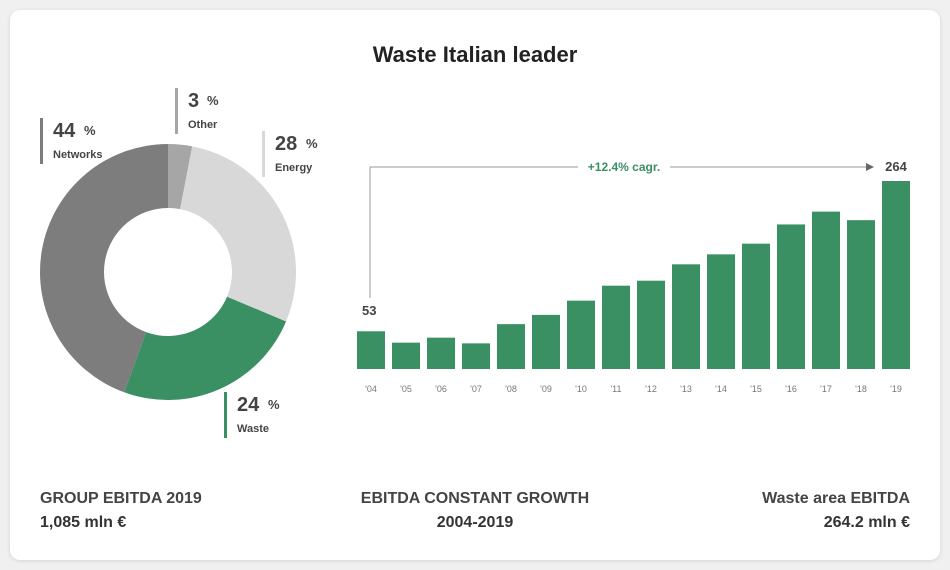 The image size is (950, 570). Describe the element at coordinates (213, 100) in the screenshot. I see `label-unit-other: %` at that location.